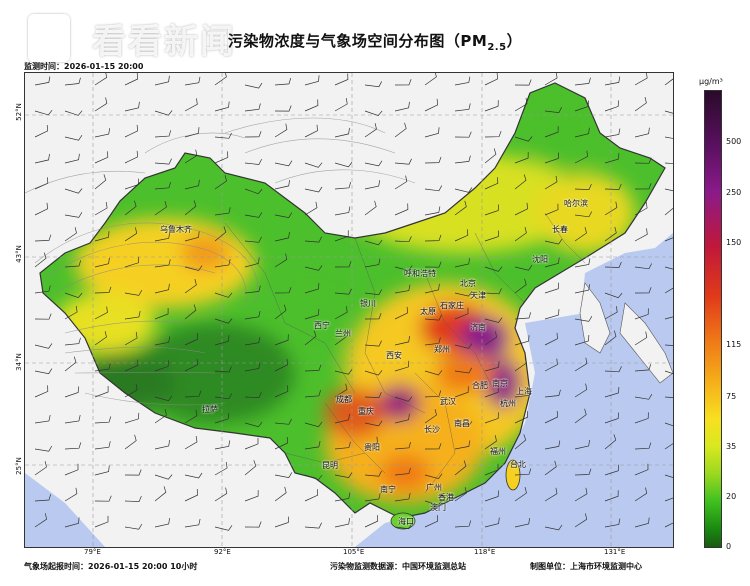 The image size is (750, 586). I want to click on city-label: 广州, so click(434, 487).